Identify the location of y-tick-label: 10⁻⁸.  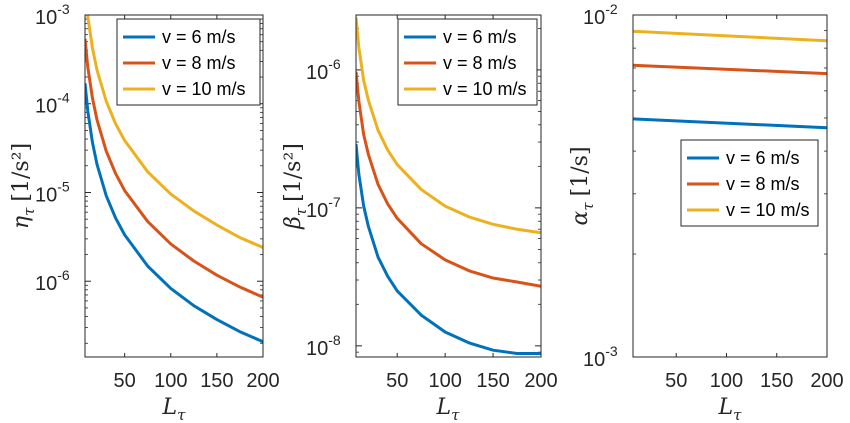
(323, 346).